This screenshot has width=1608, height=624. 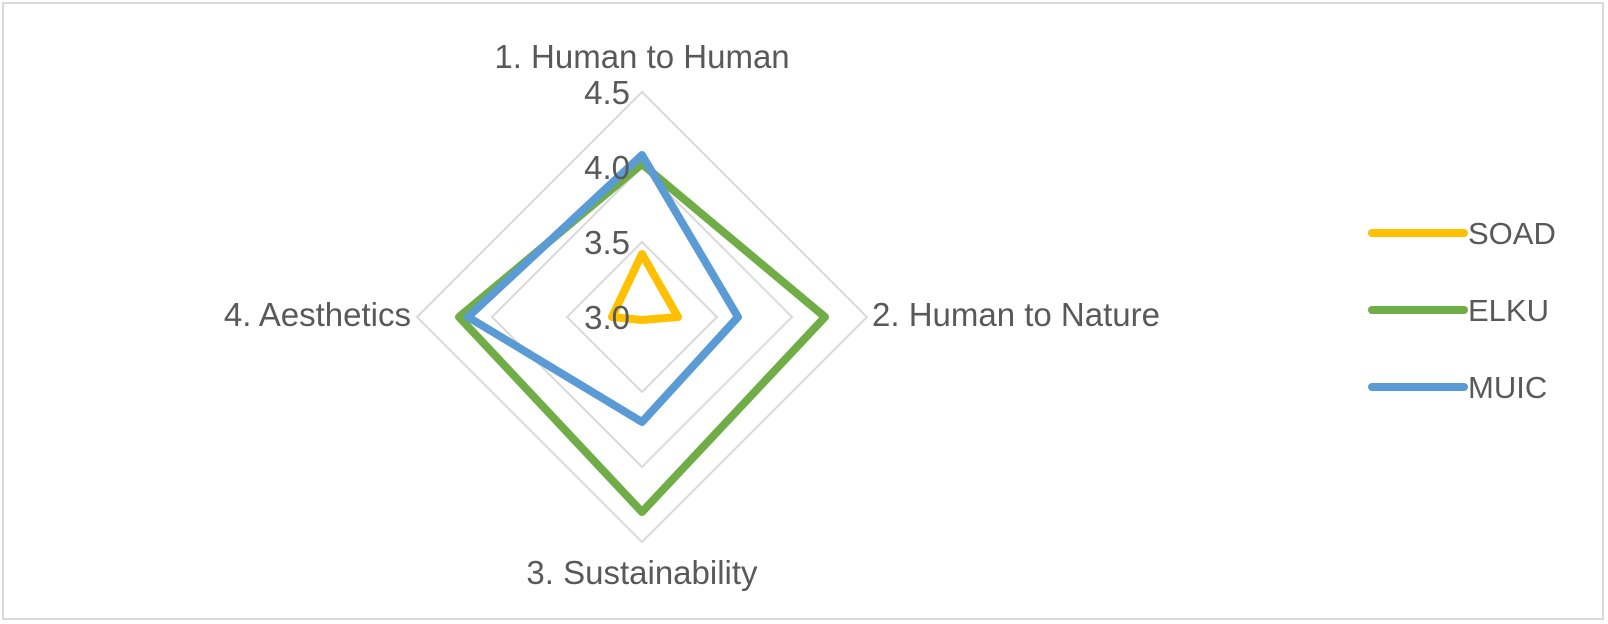 I want to click on radial-tick-label-0: 3.0, so click(x=607, y=317).